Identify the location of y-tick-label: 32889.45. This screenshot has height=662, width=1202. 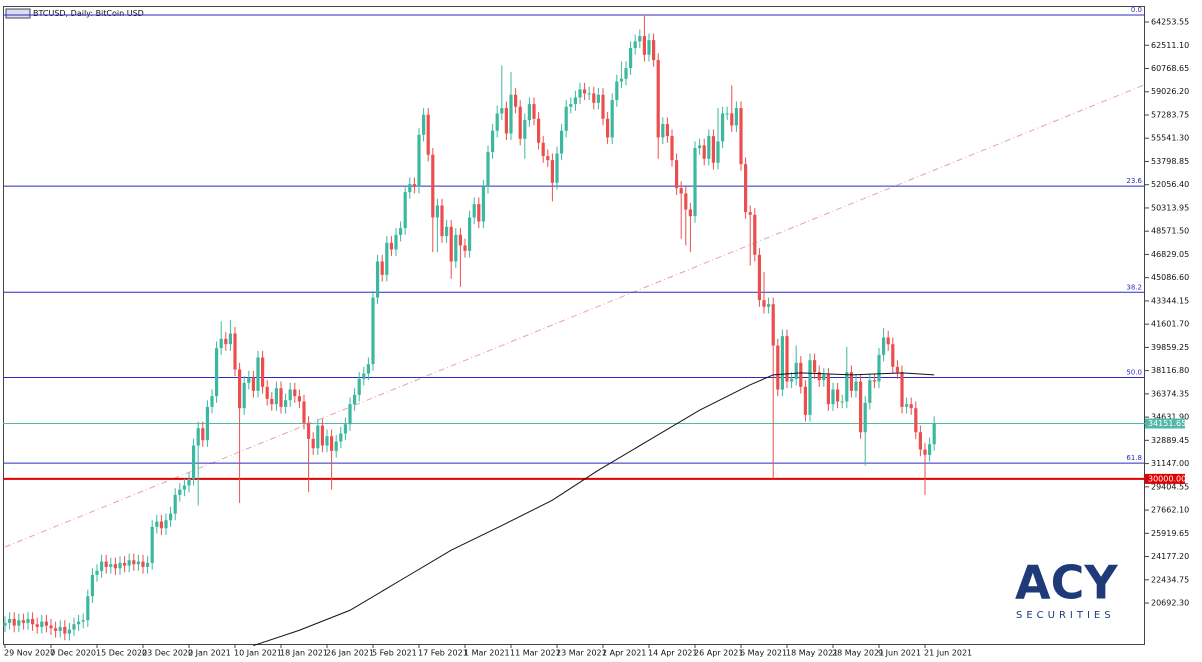
(1170, 440).